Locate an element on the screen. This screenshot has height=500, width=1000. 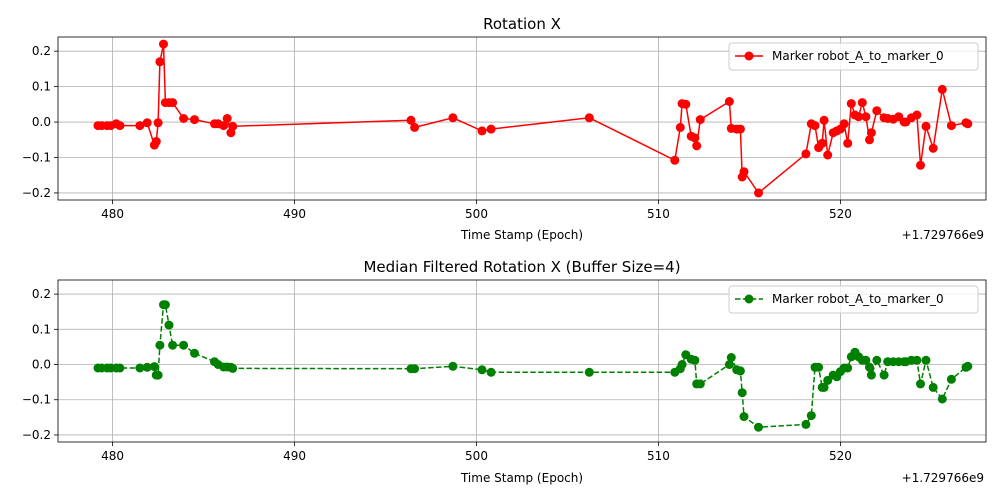
y-tick-label: −0.2 is located at coordinates (36, 193).